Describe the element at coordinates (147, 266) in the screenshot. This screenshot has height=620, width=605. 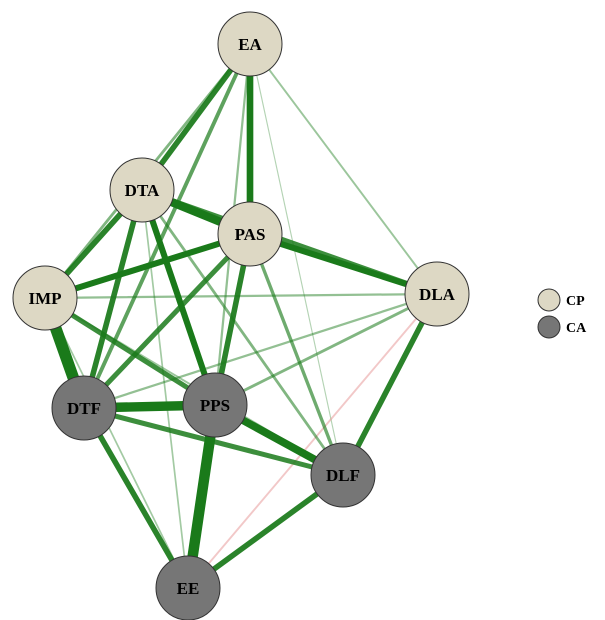
I see `edge-imp-pas` at that location.